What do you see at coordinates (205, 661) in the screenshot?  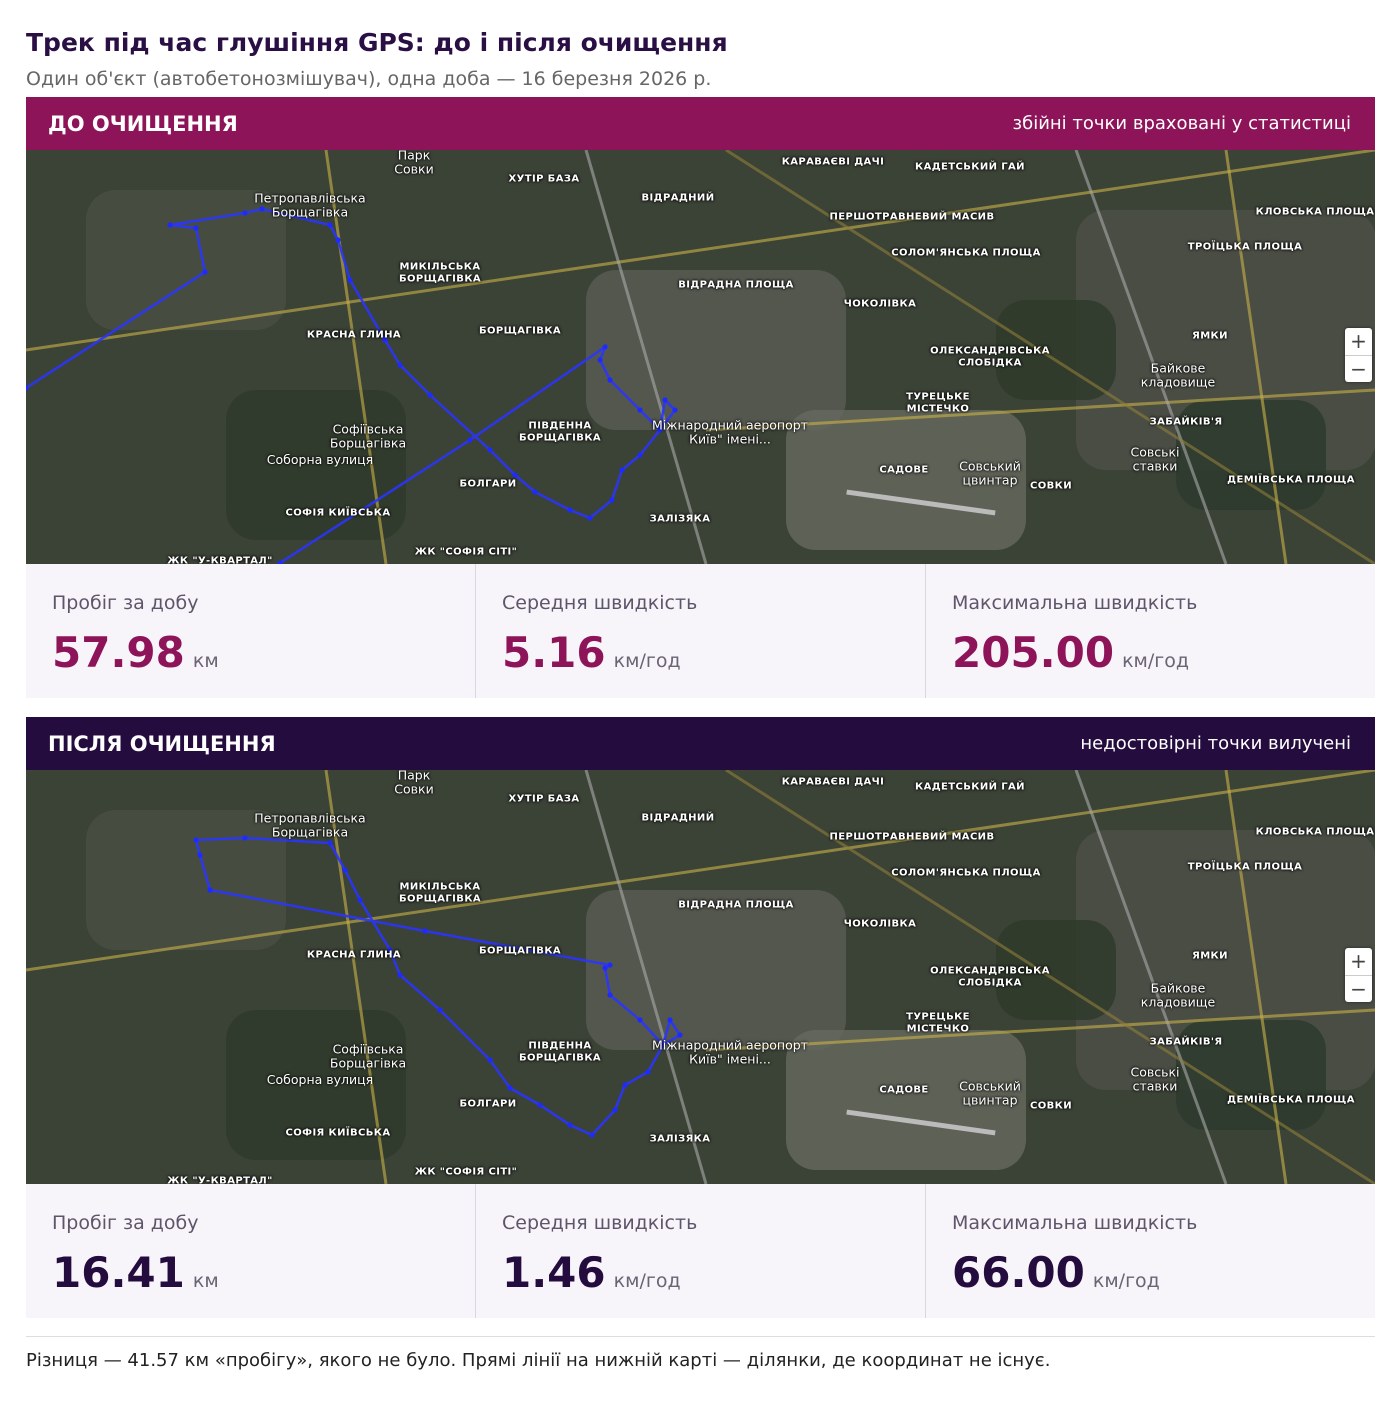 I see `stat-unit: км` at bounding box center [205, 661].